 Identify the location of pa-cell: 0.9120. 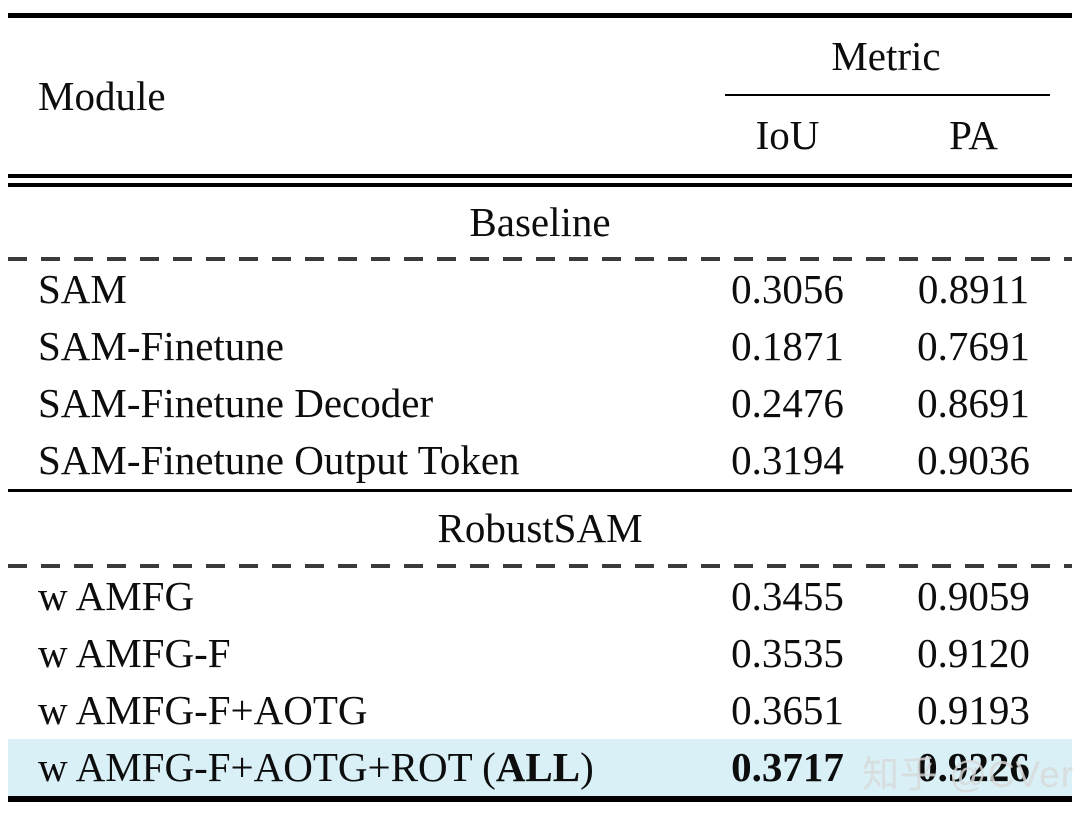
(973, 653).